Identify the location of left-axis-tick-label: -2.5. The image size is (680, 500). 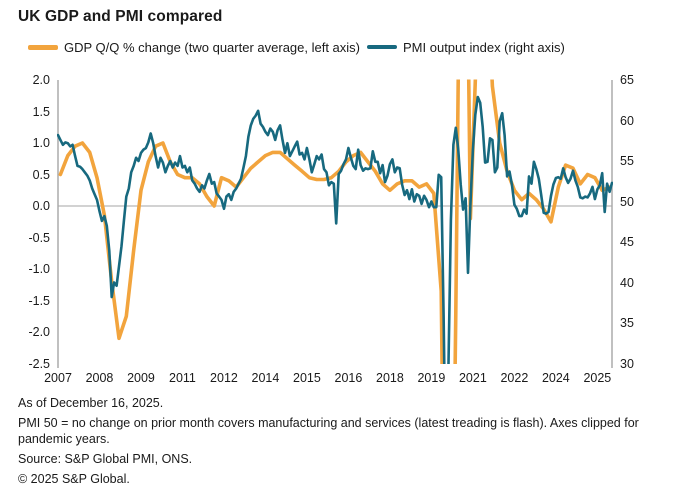
(39, 363).